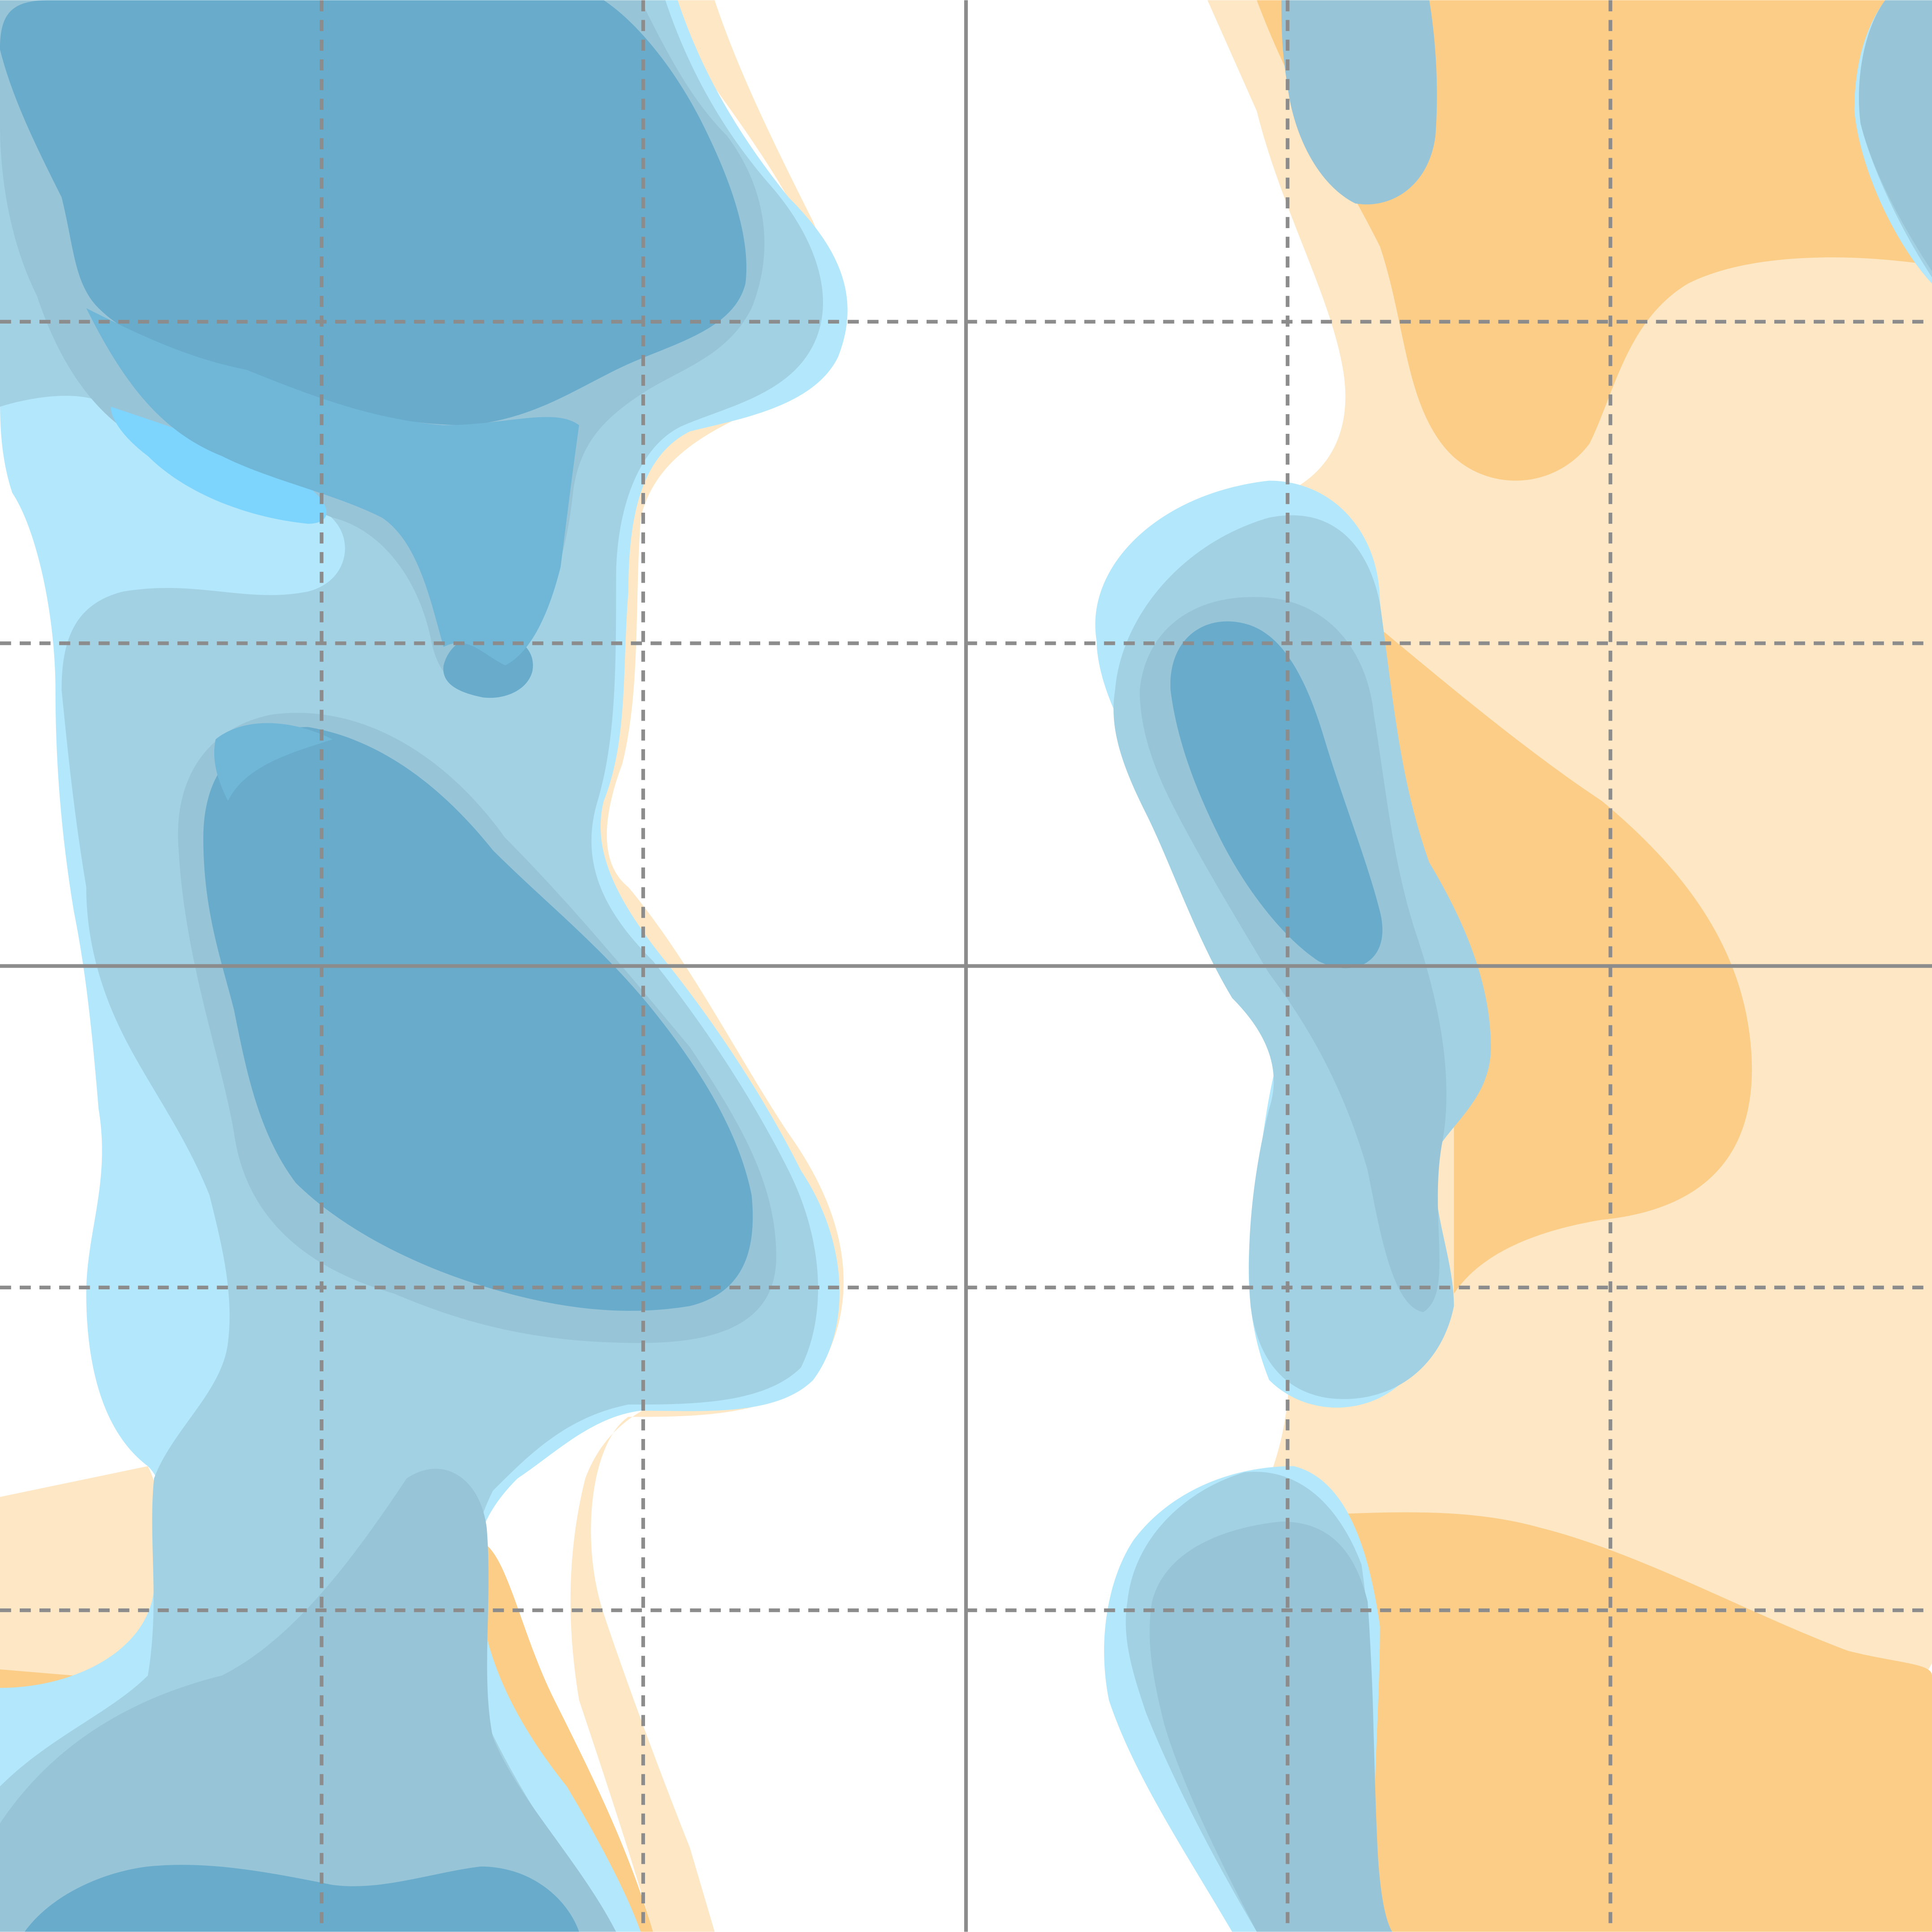  I want to click on blue-dark-bottom-left, so click(301, 1898).